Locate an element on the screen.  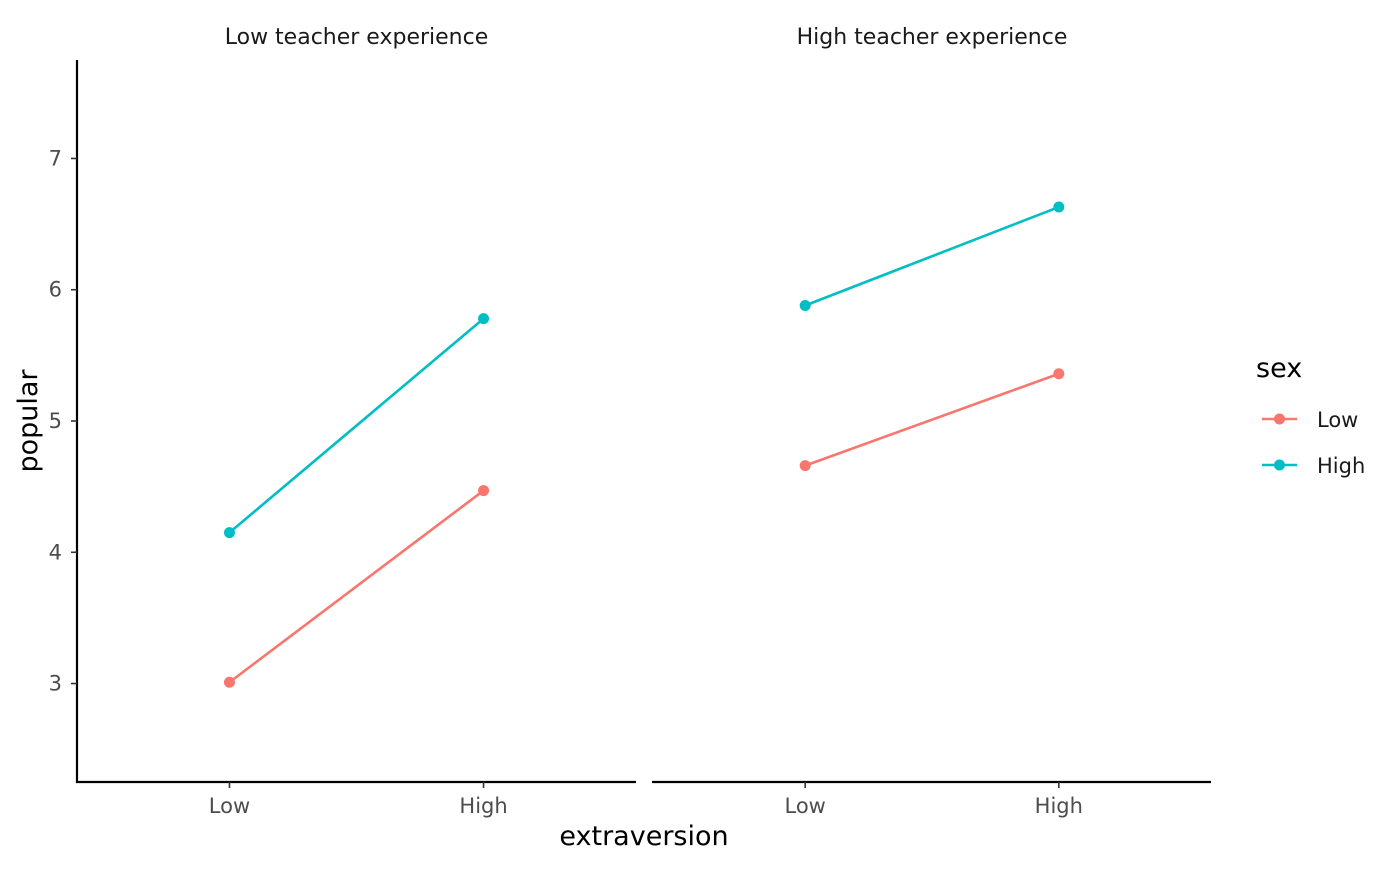
legend: sex Low High is located at coordinates (1310, 415).